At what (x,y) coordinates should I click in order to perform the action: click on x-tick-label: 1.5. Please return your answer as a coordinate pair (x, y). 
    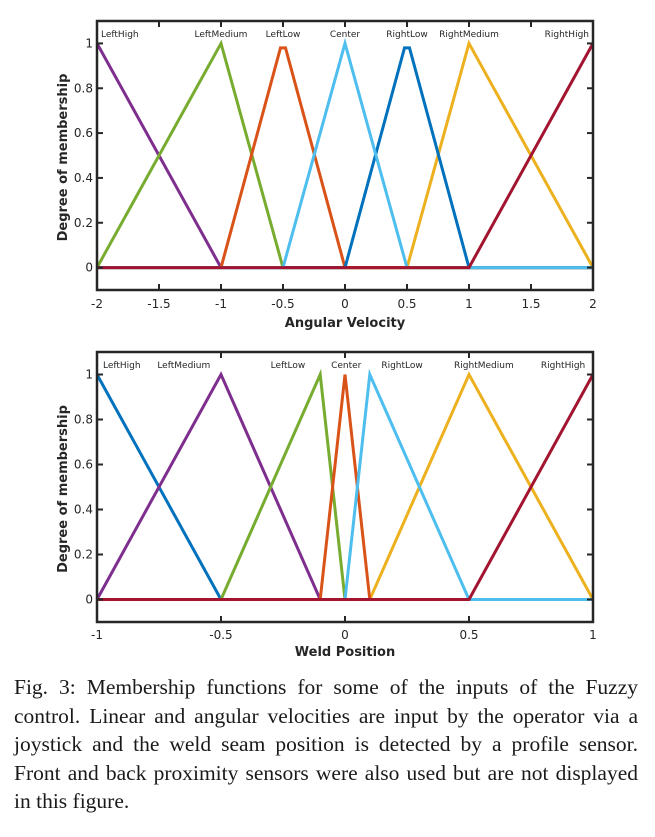
    Looking at the image, I should click on (530, 304).